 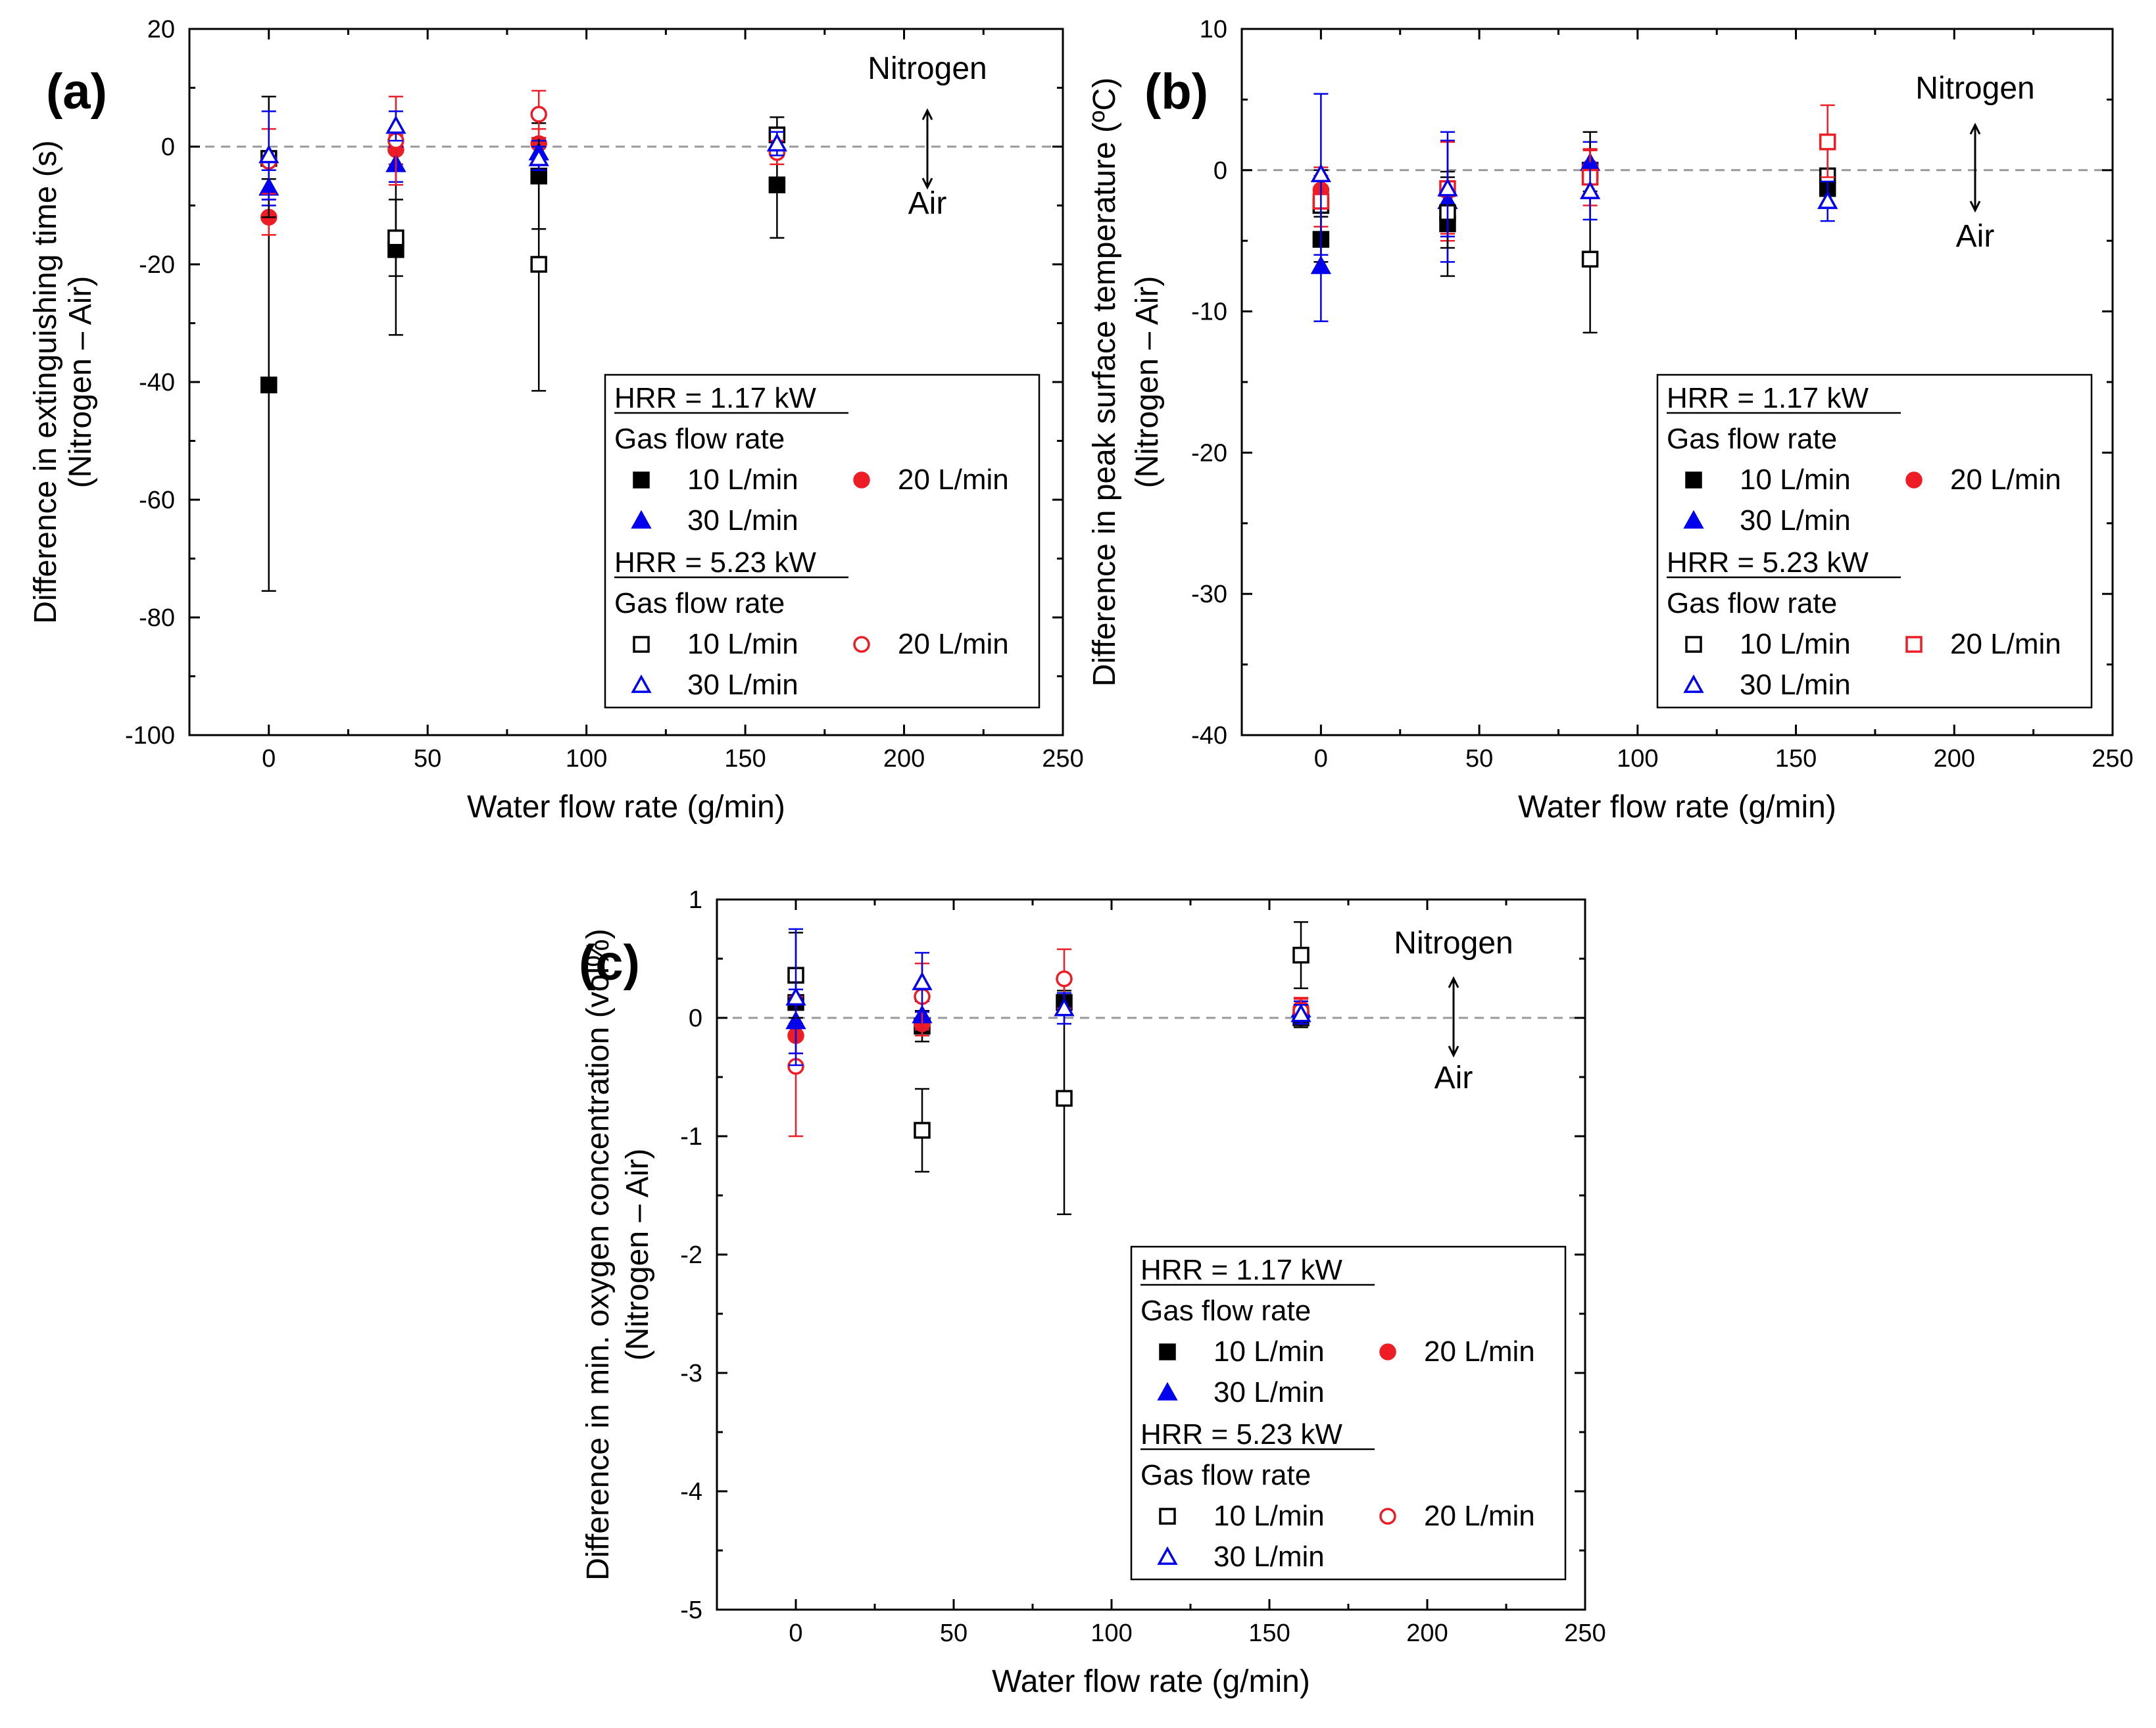 I want to click on annotation-nitrogen: Nitrogen, so click(x=928, y=68).